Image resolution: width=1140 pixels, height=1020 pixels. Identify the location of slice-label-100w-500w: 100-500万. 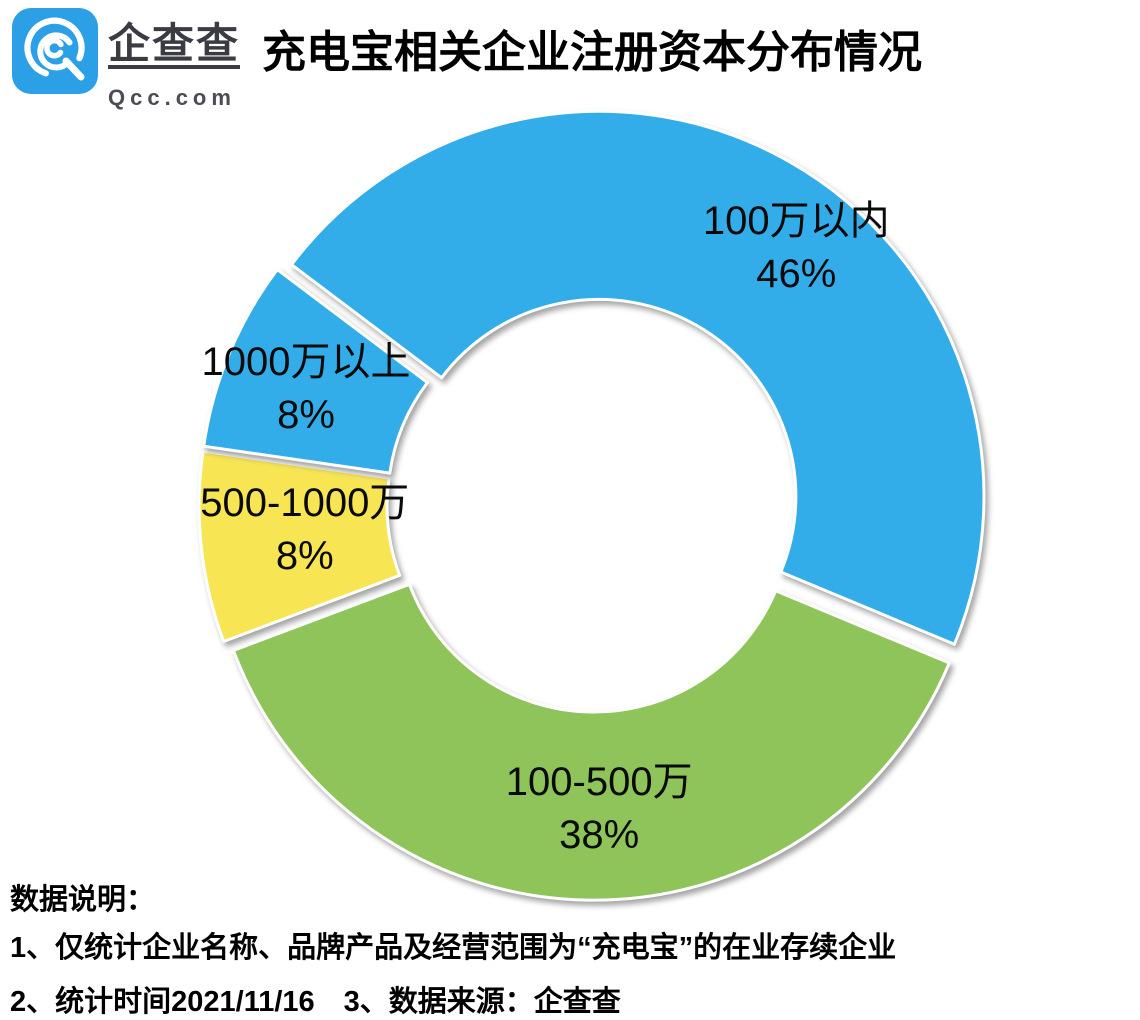
(599, 782).